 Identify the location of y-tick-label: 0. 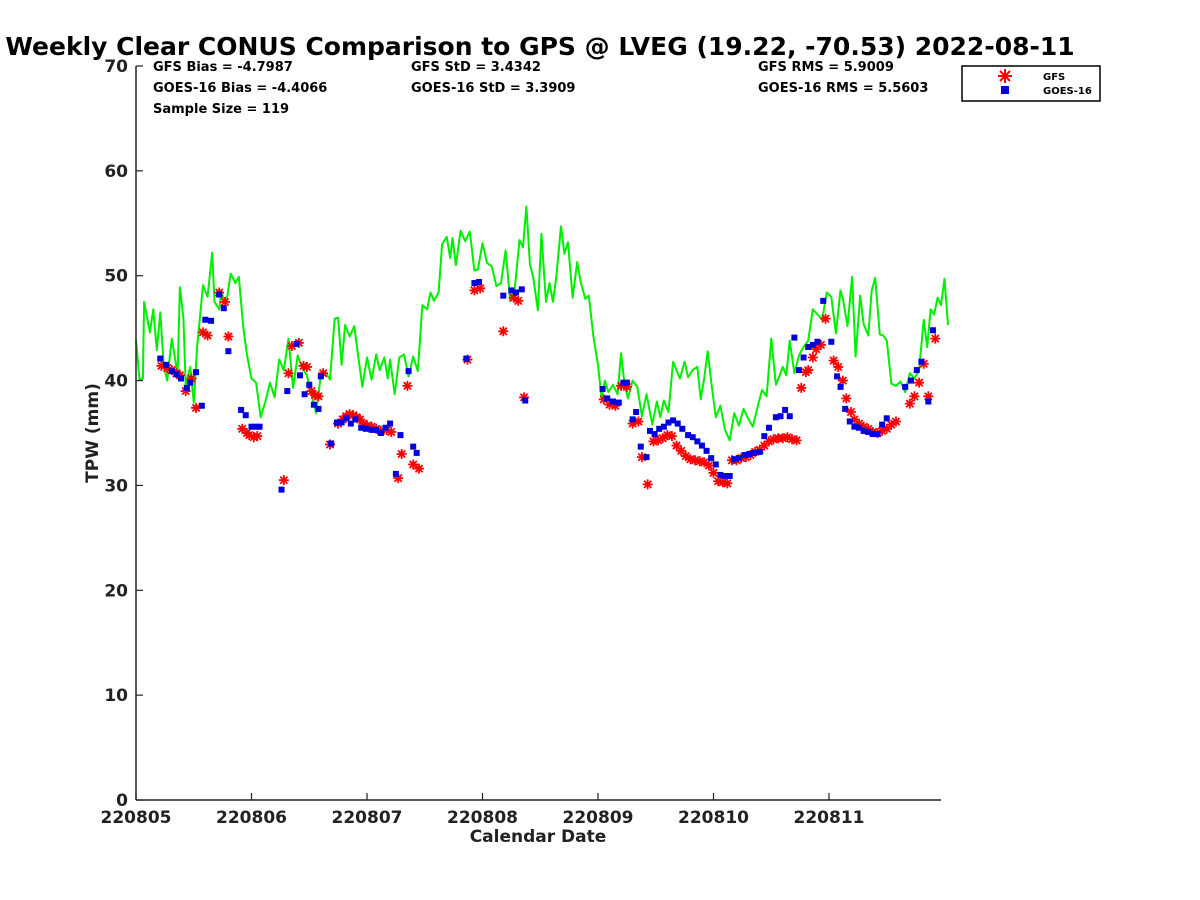
(122, 801).